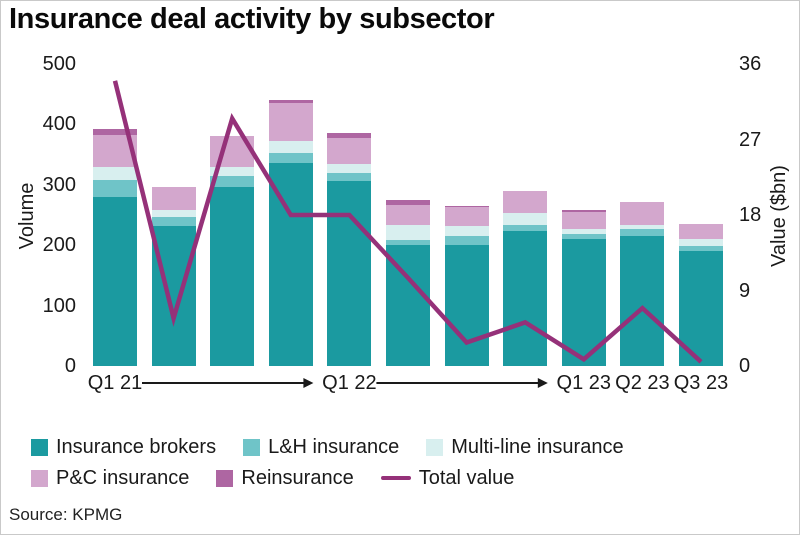  What do you see at coordinates (232, 182) in the screenshot?
I see `bar-segment-Q321-l-h-insurance` at bounding box center [232, 182].